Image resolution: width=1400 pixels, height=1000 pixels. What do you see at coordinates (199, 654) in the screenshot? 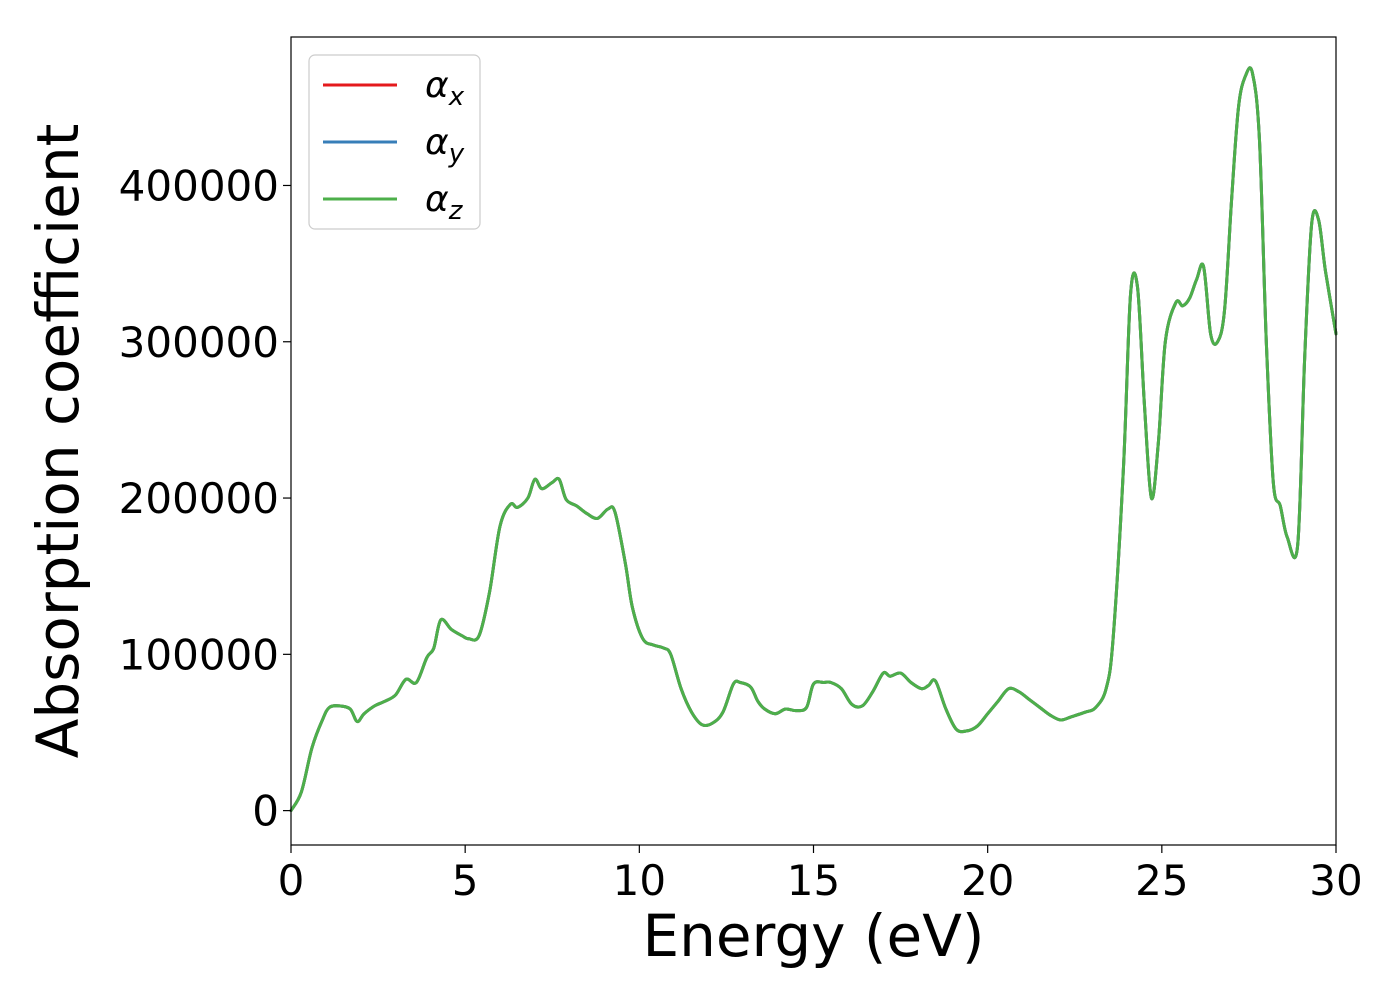
I see `y-tick-label: 100000` at bounding box center [199, 654].